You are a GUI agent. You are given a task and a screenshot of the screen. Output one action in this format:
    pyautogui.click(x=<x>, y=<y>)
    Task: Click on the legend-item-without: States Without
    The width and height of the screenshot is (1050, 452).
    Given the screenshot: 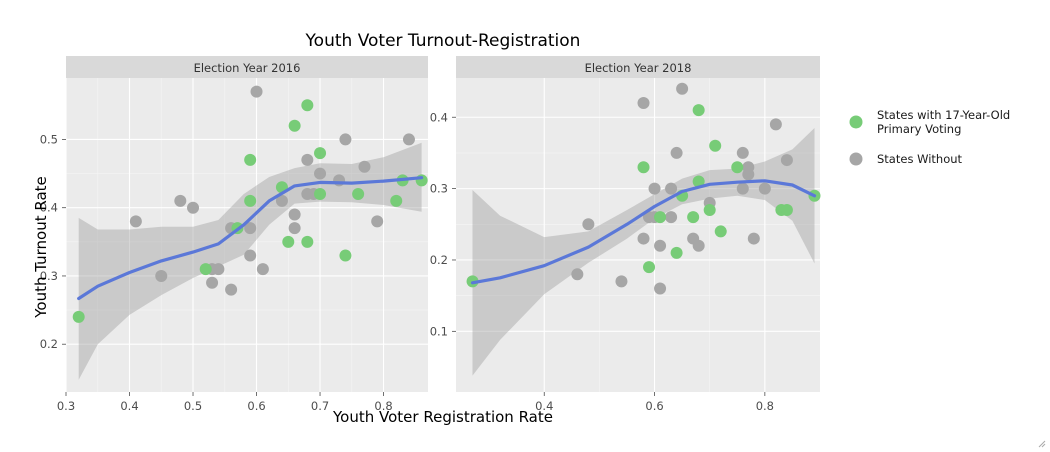 What is the action you would take?
    pyautogui.click(x=906, y=159)
    